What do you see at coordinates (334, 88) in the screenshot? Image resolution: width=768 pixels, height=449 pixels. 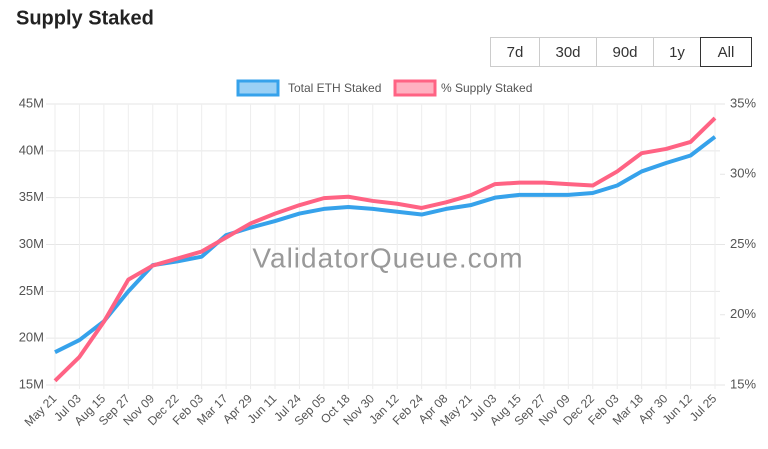 I see `legend-label: Total ETH Staked` at bounding box center [334, 88].